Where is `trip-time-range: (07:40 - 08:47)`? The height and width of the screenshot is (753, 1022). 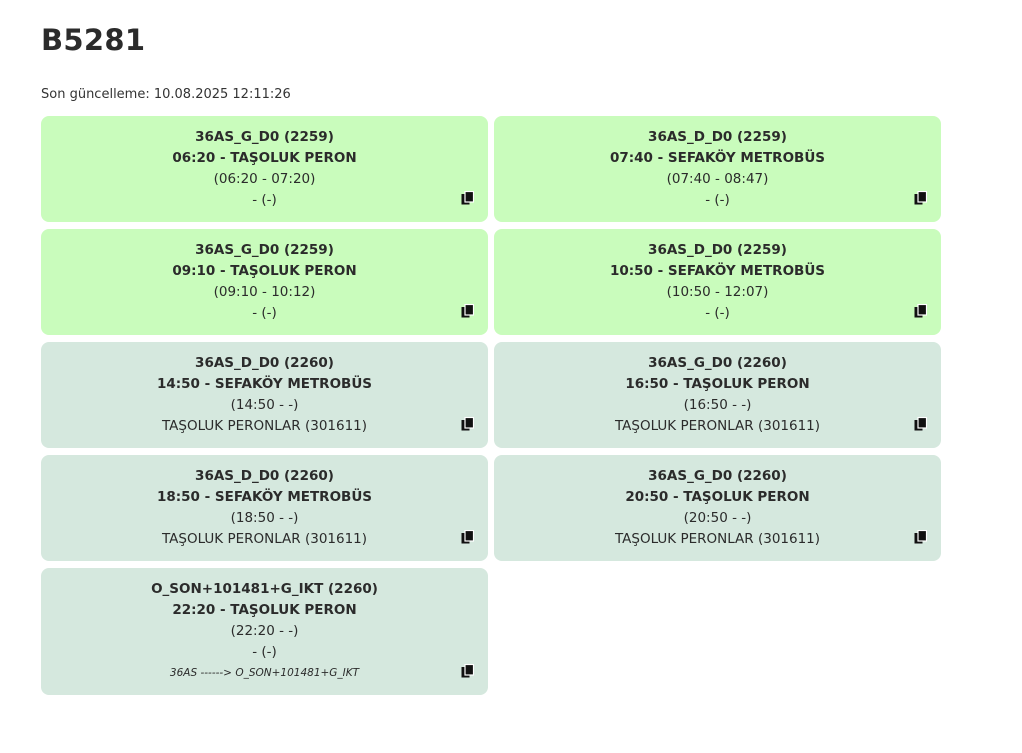 trip-time-range: (07:40 - 08:47) is located at coordinates (717, 179).